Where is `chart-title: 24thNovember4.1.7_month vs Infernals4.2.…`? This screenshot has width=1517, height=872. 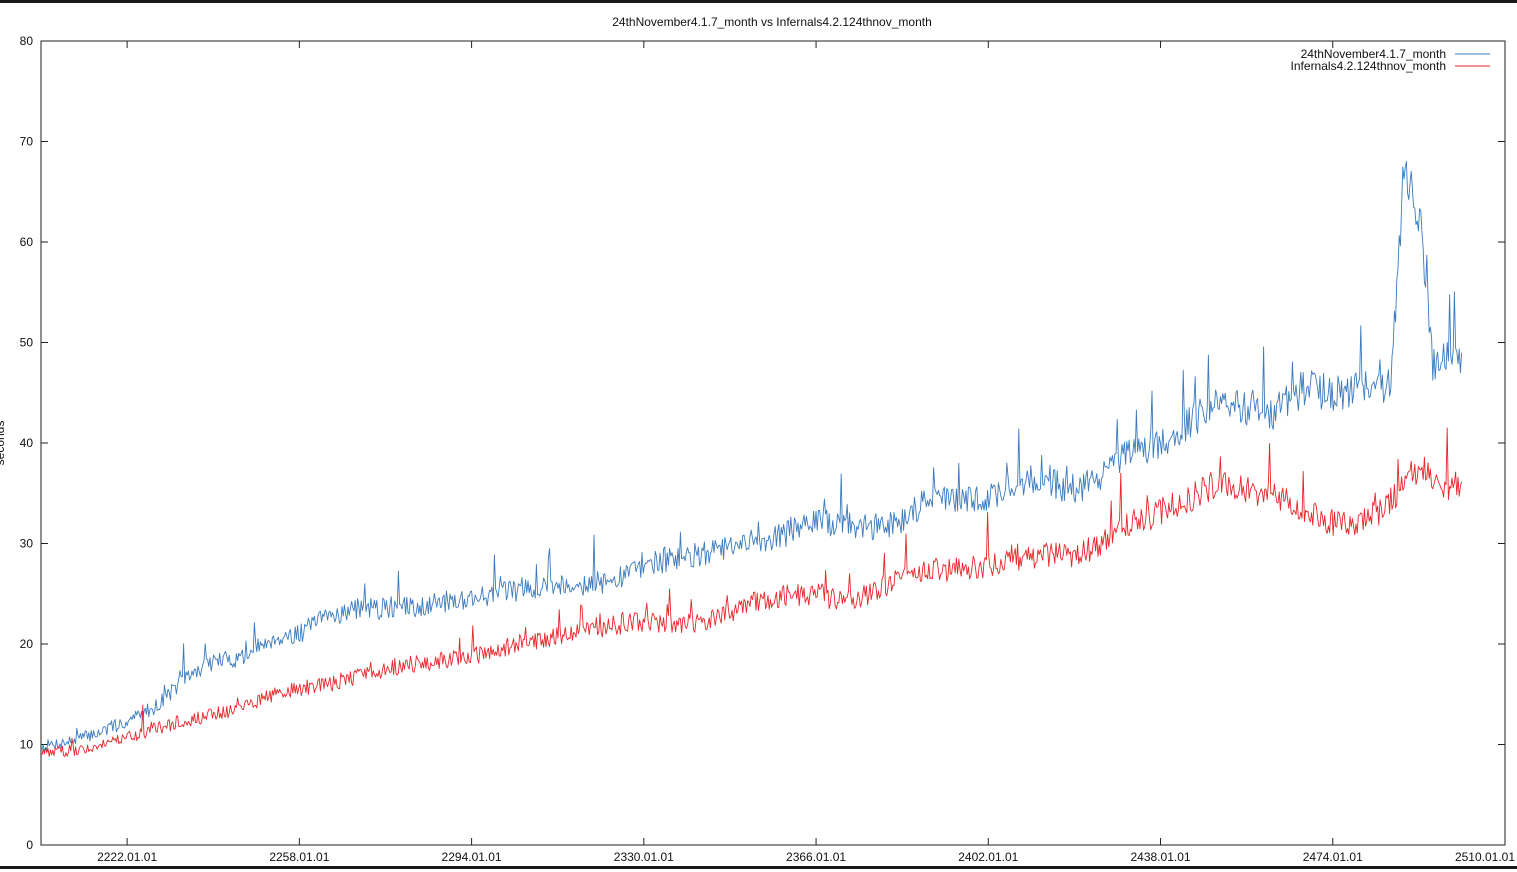 chart-title: 24thNovember4.1.7_month vs Infernals4.2.… is located at coordinates (772, 22).